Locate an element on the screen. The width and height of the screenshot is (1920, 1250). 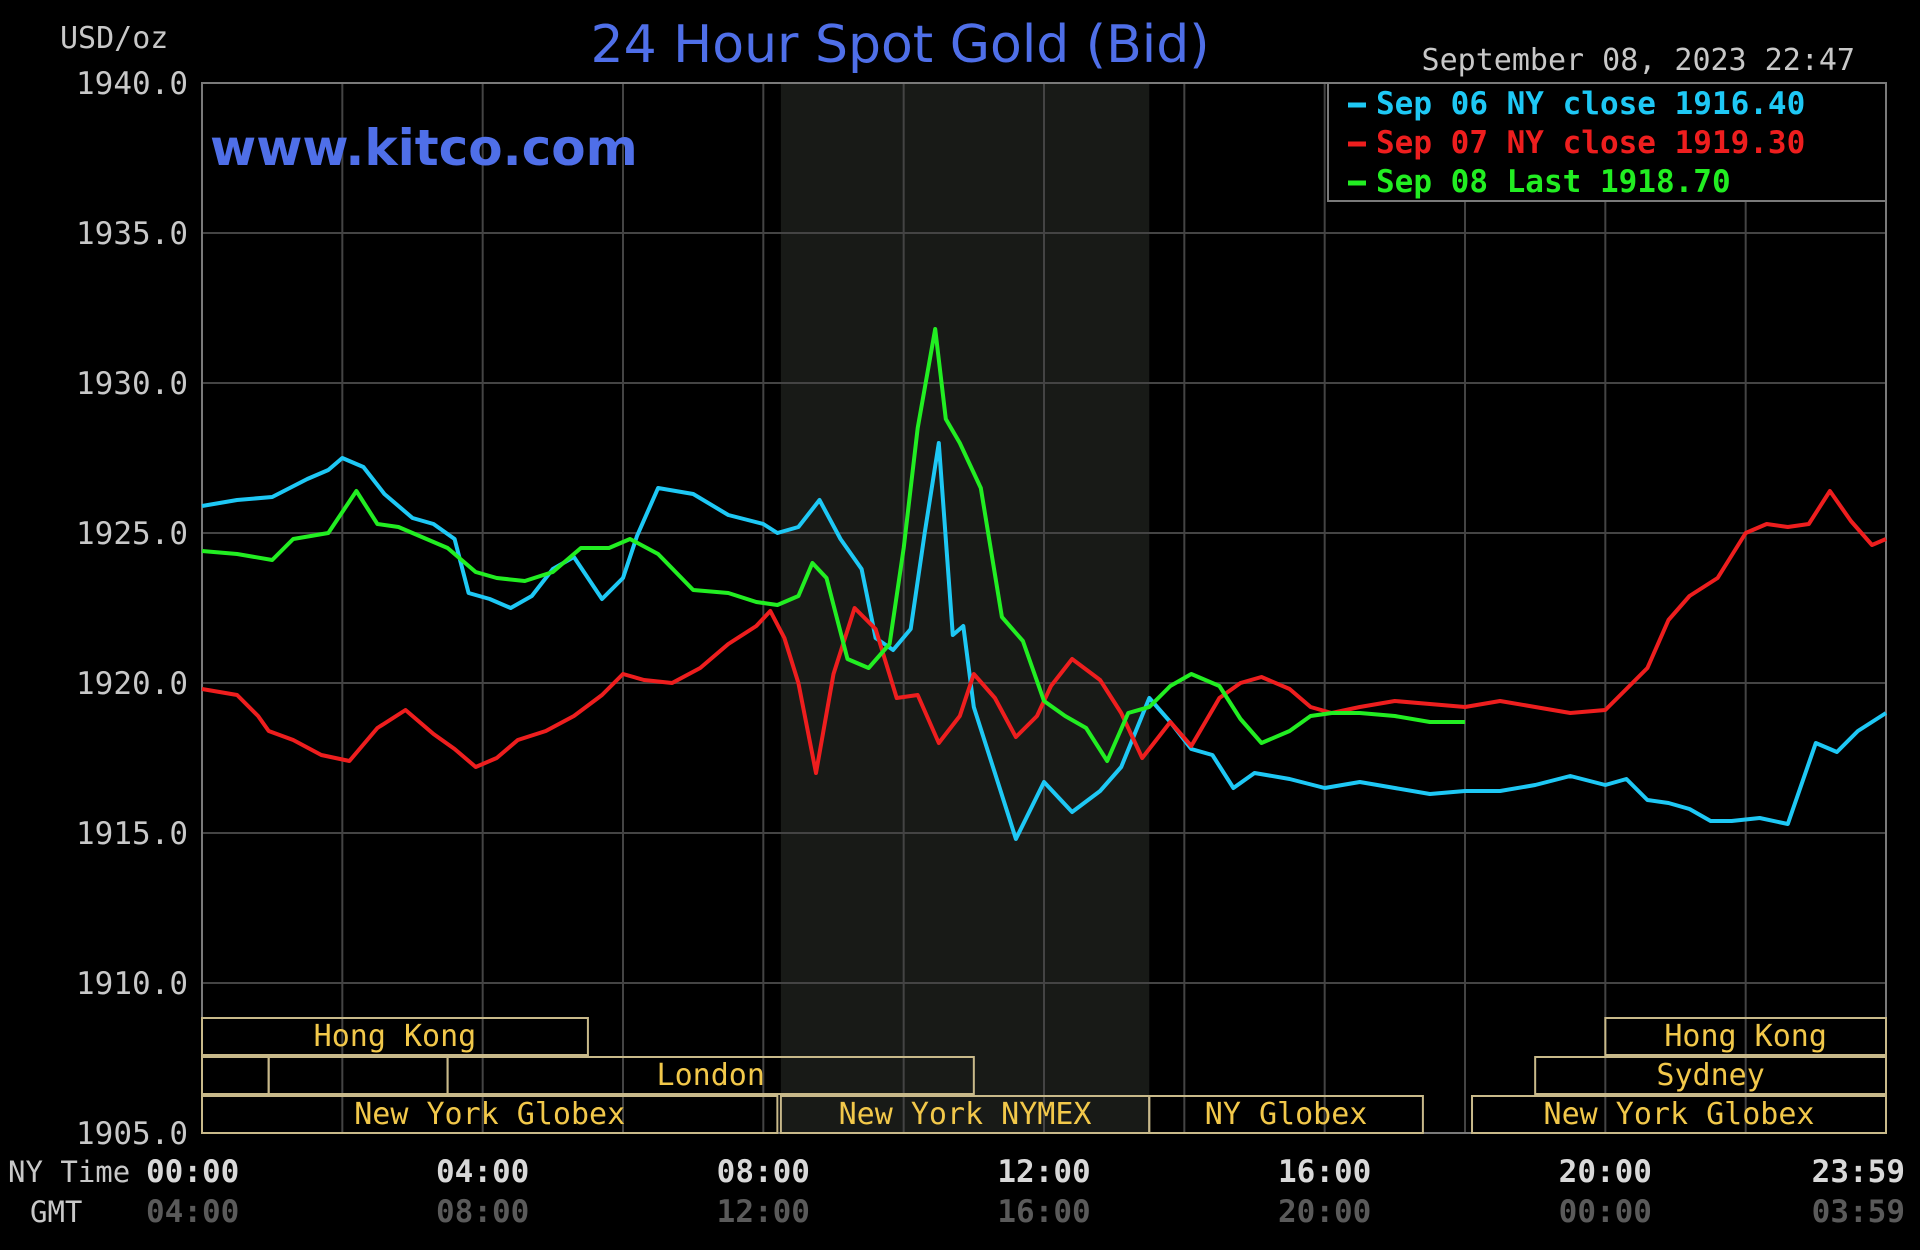
session-label: London is located at coordinates (711, 1075).